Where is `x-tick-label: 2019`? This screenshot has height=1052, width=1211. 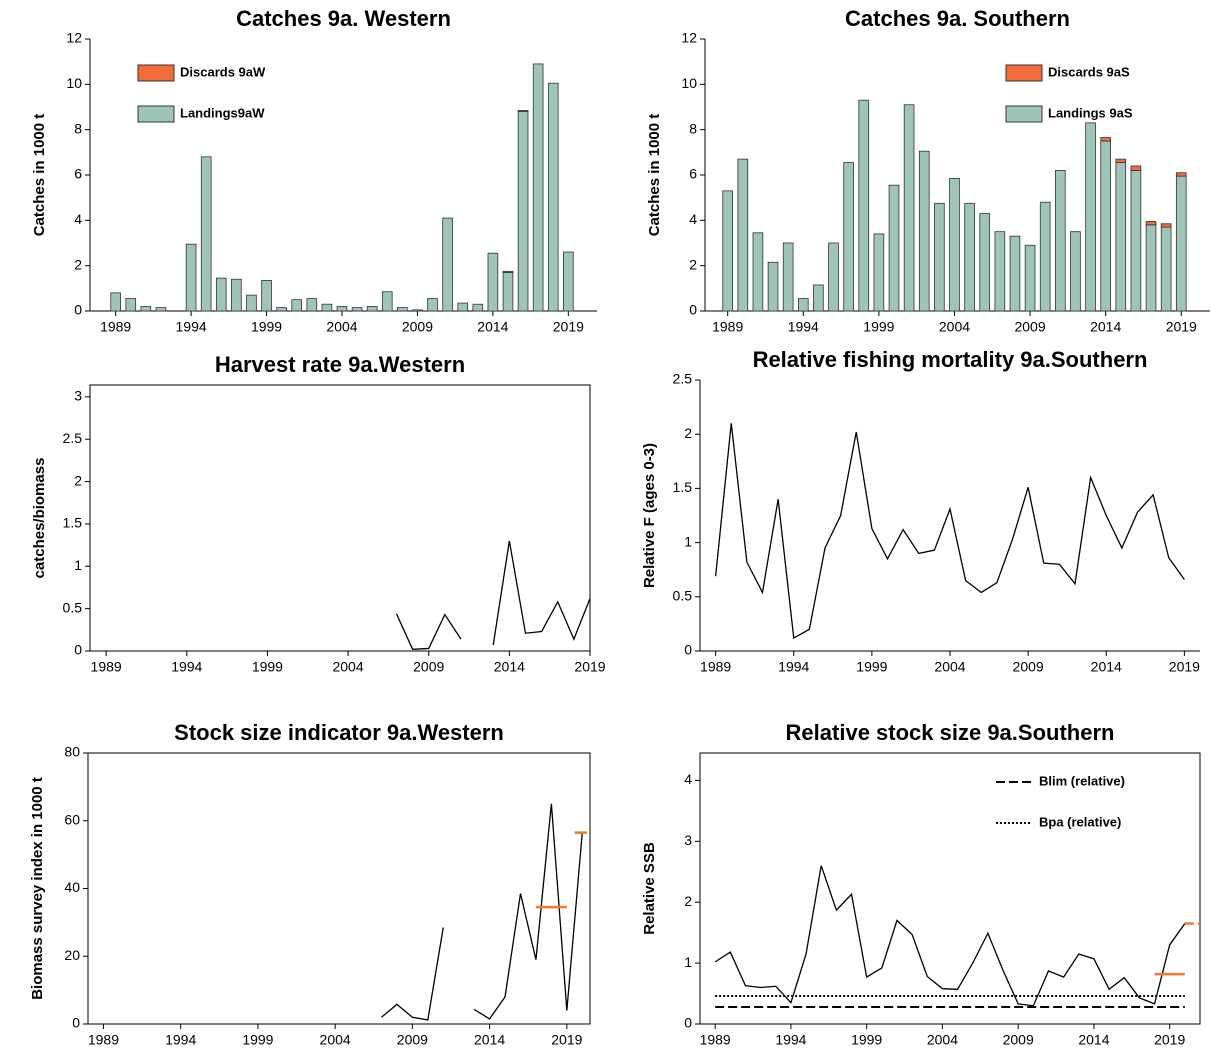
x-tick-label: 2019 is located at coordinates (1169, 1040).